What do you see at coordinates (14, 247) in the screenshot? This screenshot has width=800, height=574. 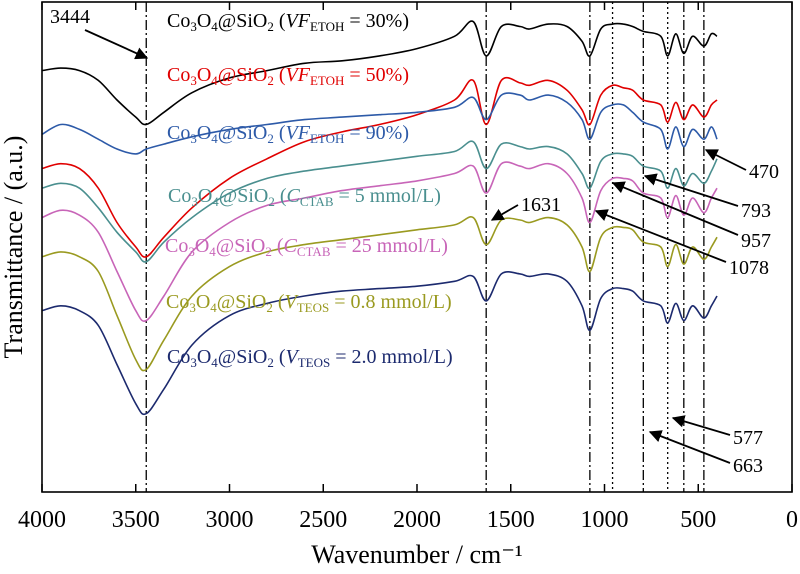 I see `y-axis-title: Transmittance / (a.u.)` at bounding box center [14, 247].